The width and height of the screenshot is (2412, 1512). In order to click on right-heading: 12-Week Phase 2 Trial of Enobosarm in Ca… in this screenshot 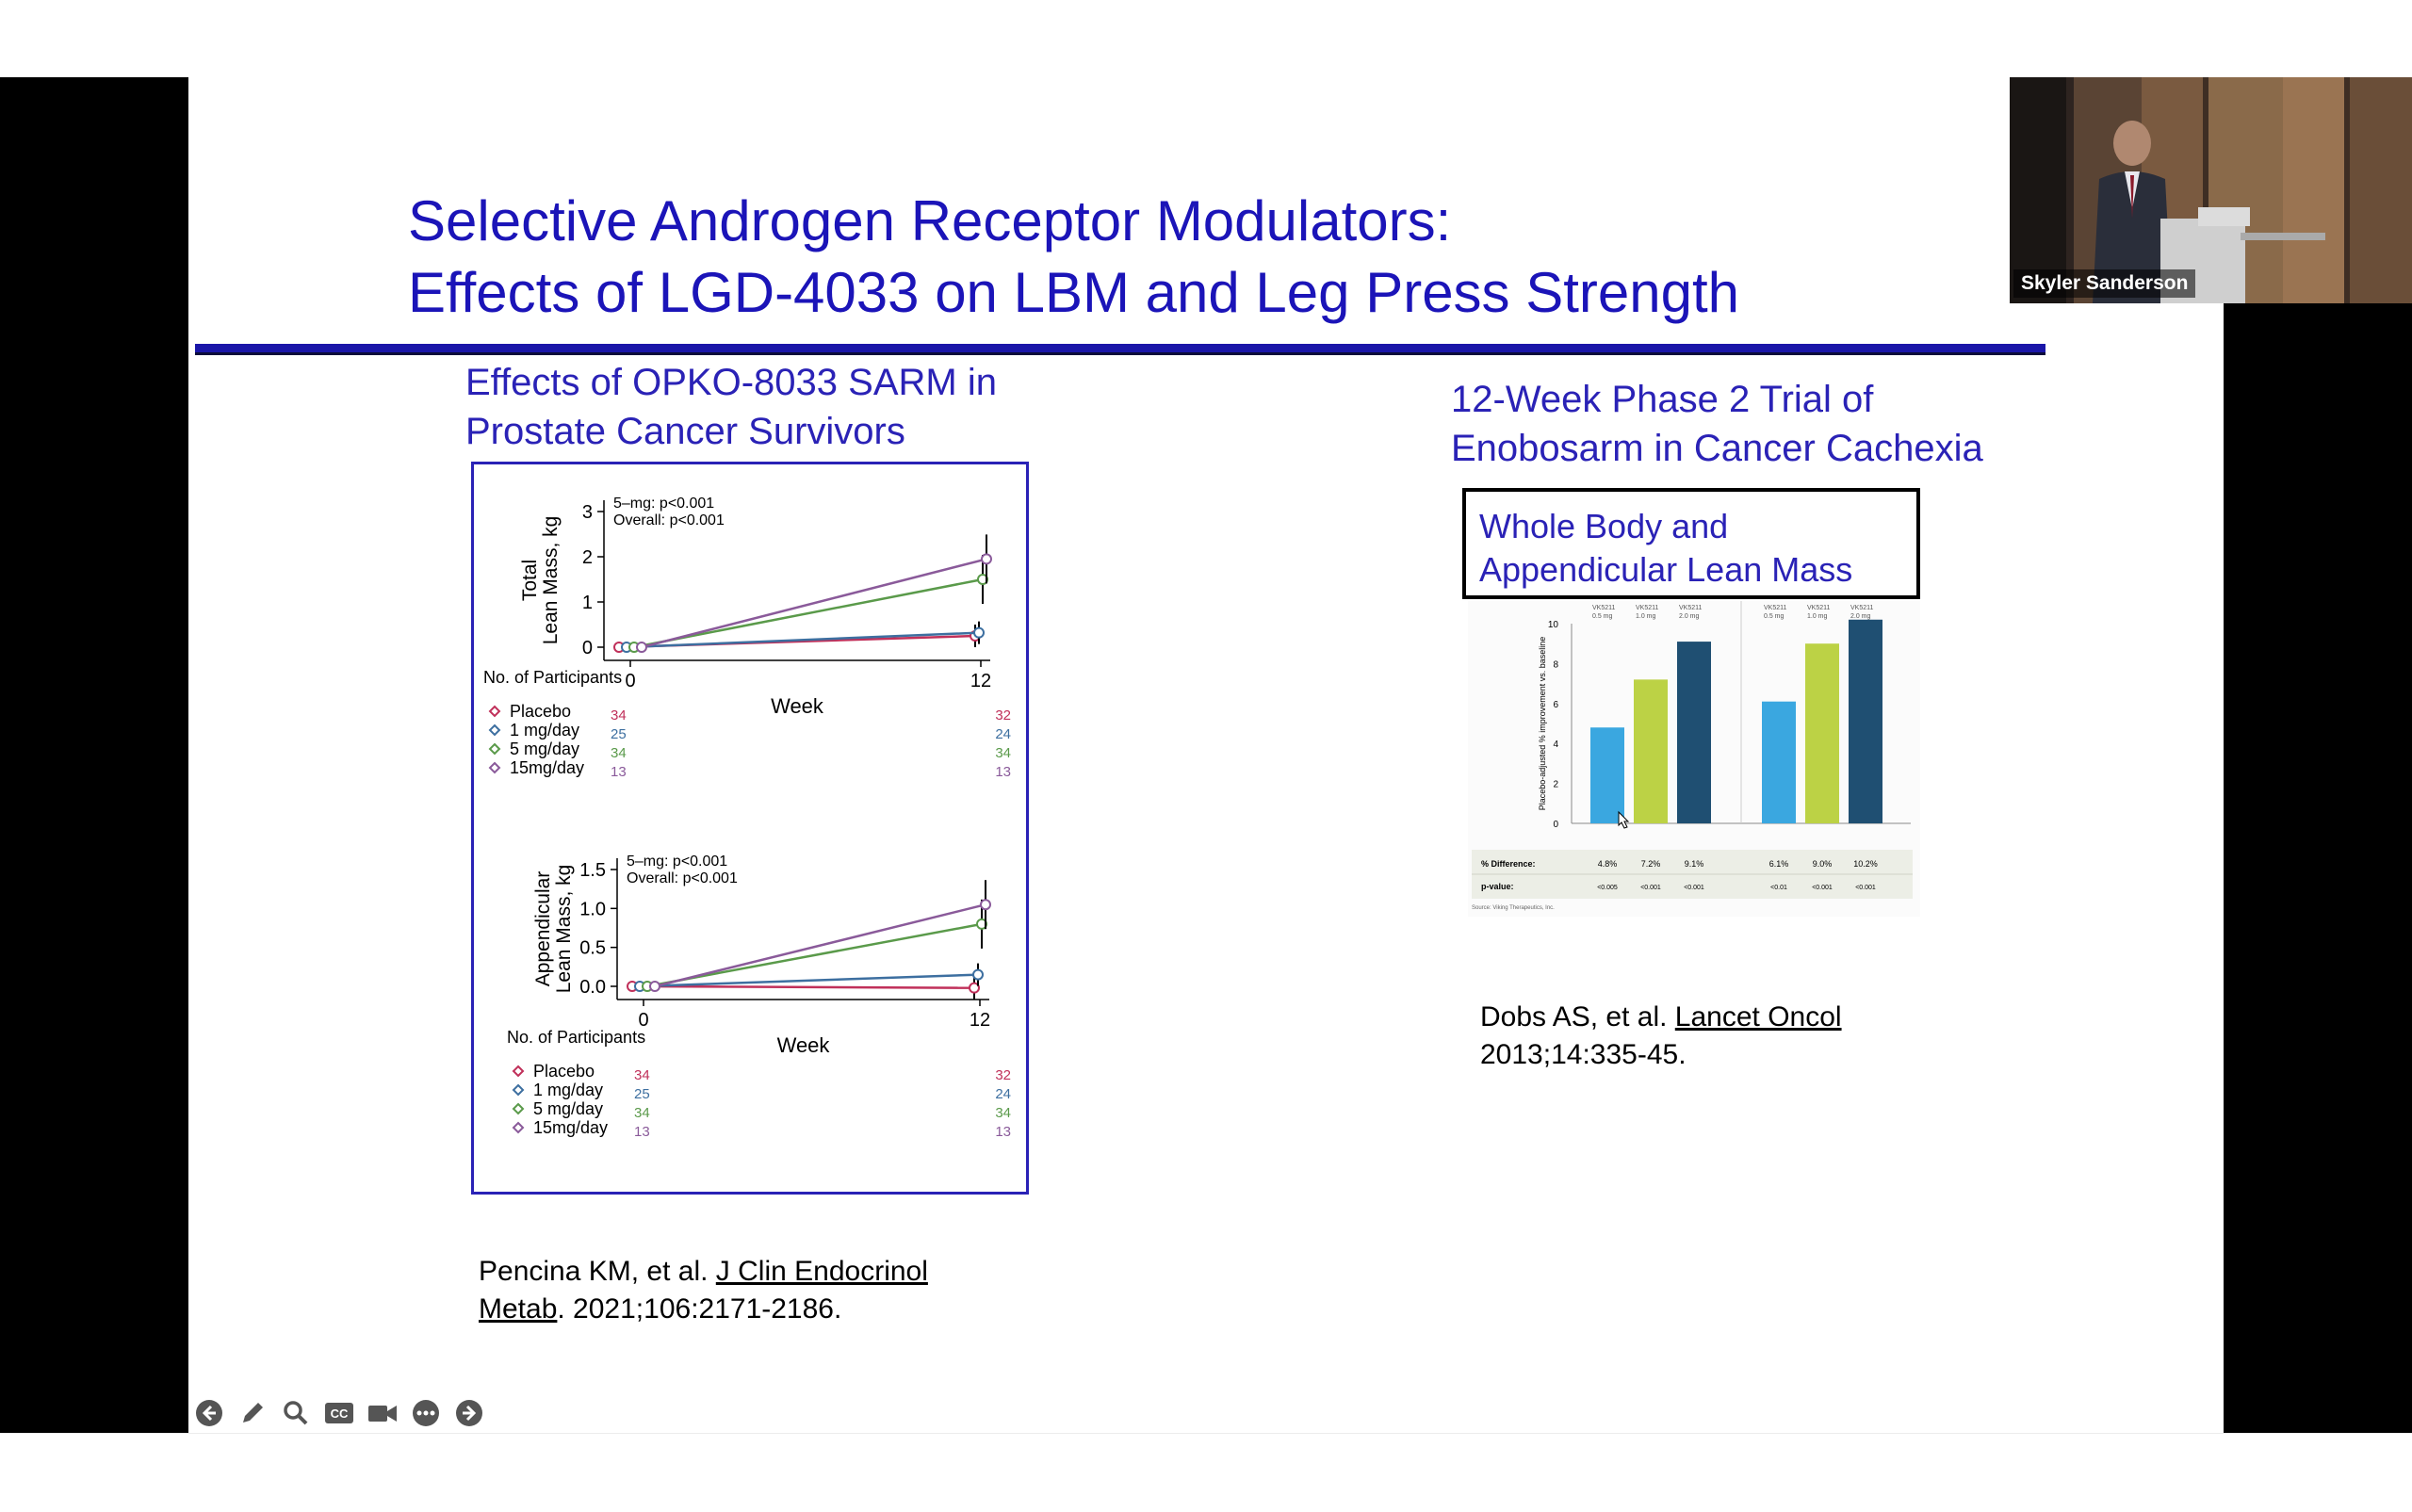, I will do `click(1790, 424)`.